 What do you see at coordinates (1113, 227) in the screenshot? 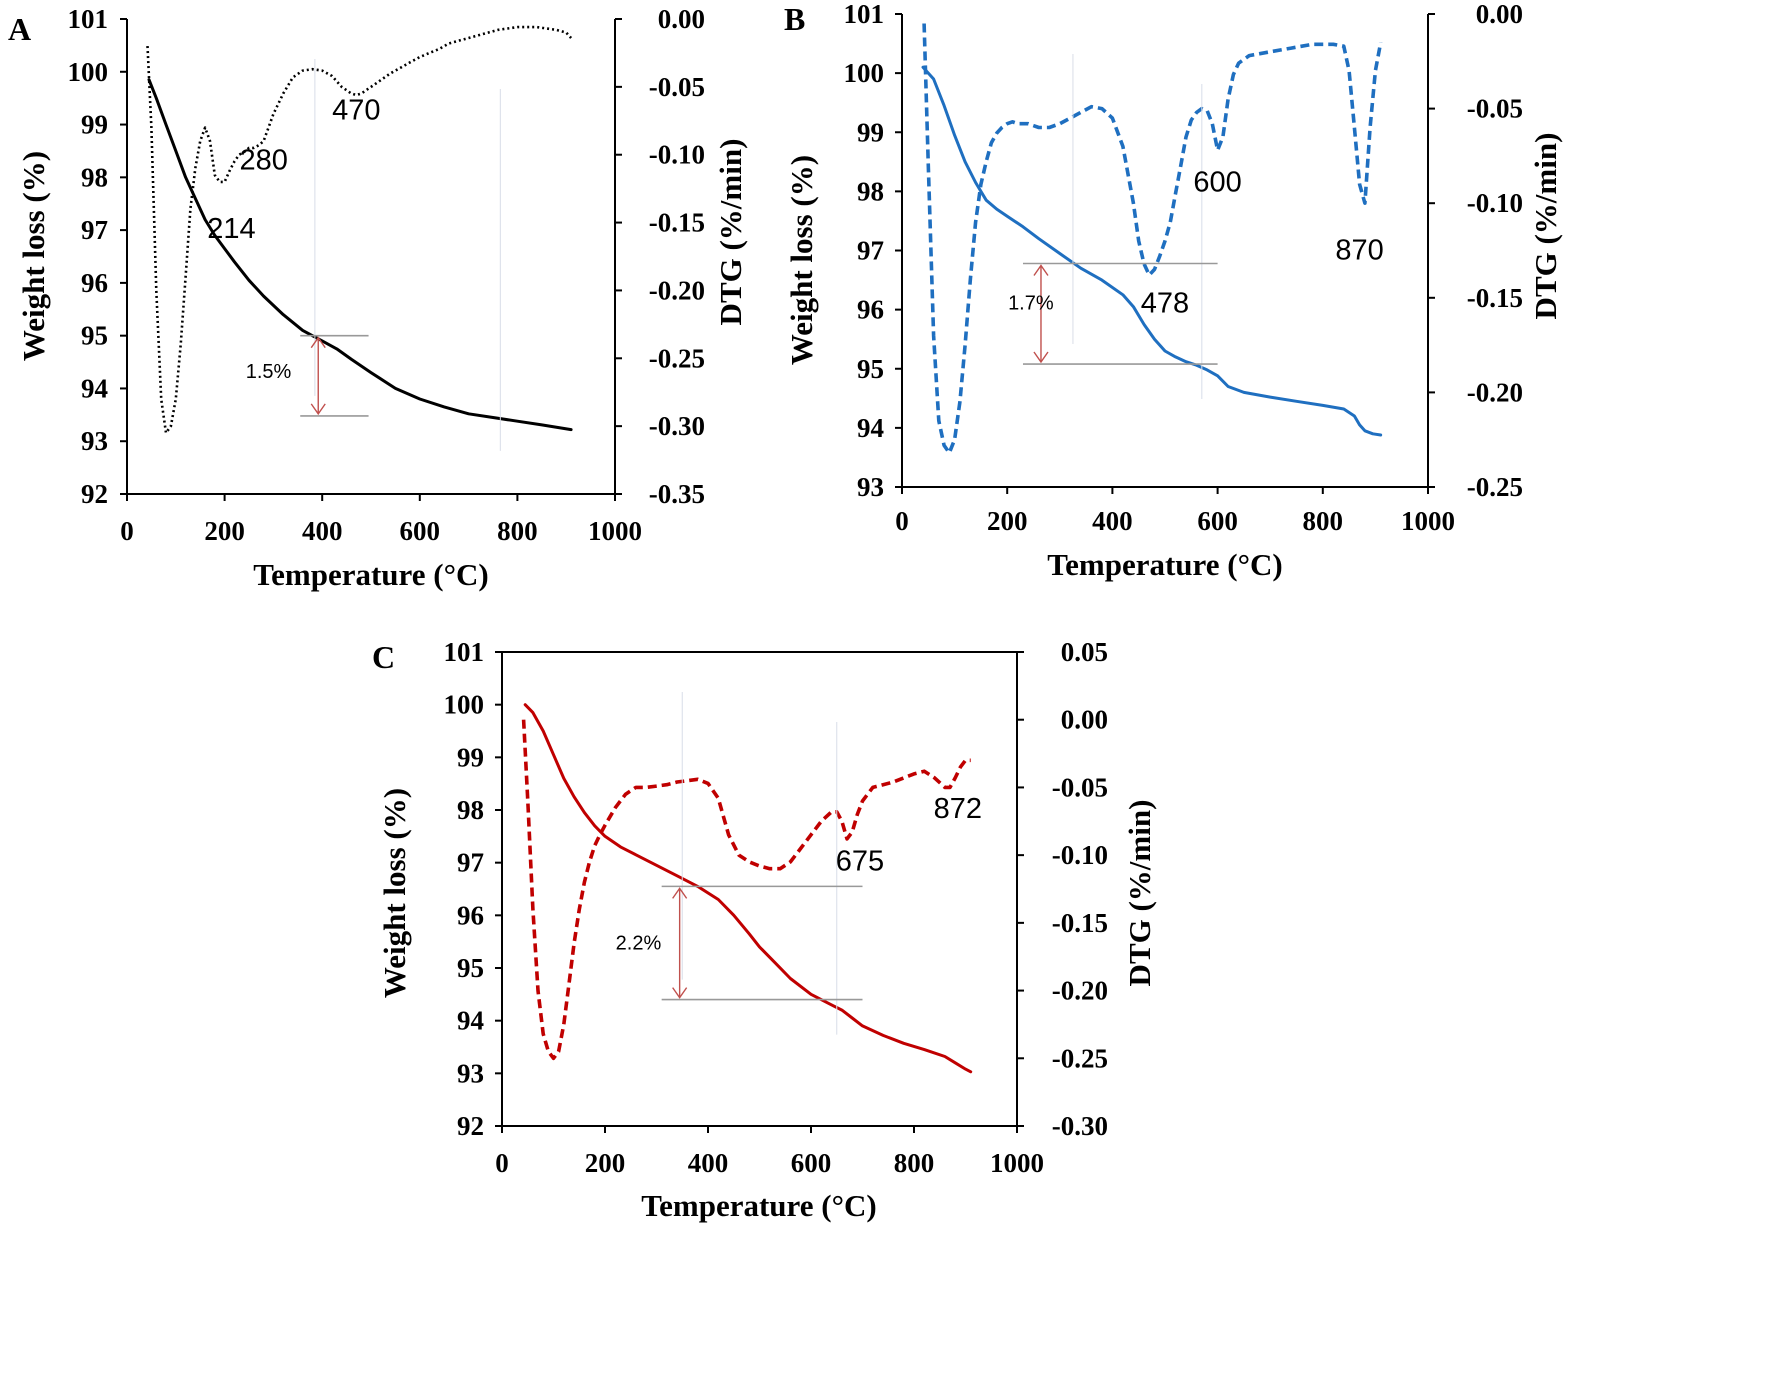
I see `panel-b-weight-loss-marker: 1.7%` at bounding box center [1113, 227].